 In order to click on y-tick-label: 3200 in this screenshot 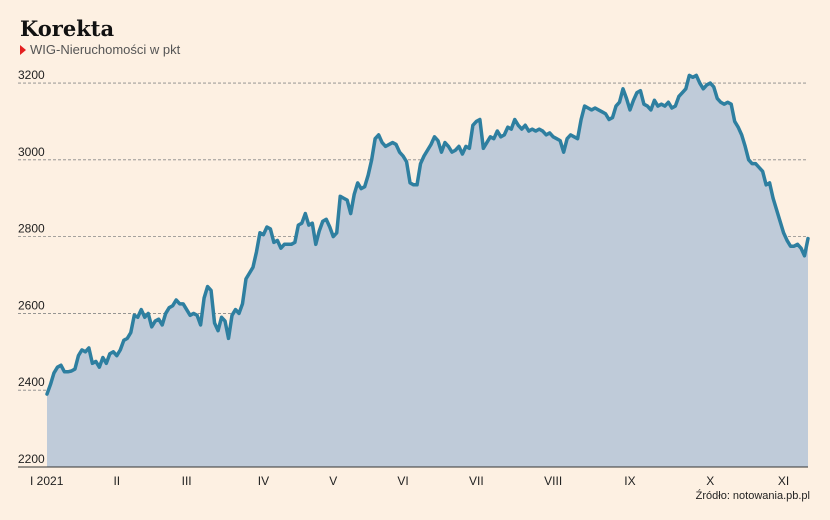, I will do `click(31, 75)`.